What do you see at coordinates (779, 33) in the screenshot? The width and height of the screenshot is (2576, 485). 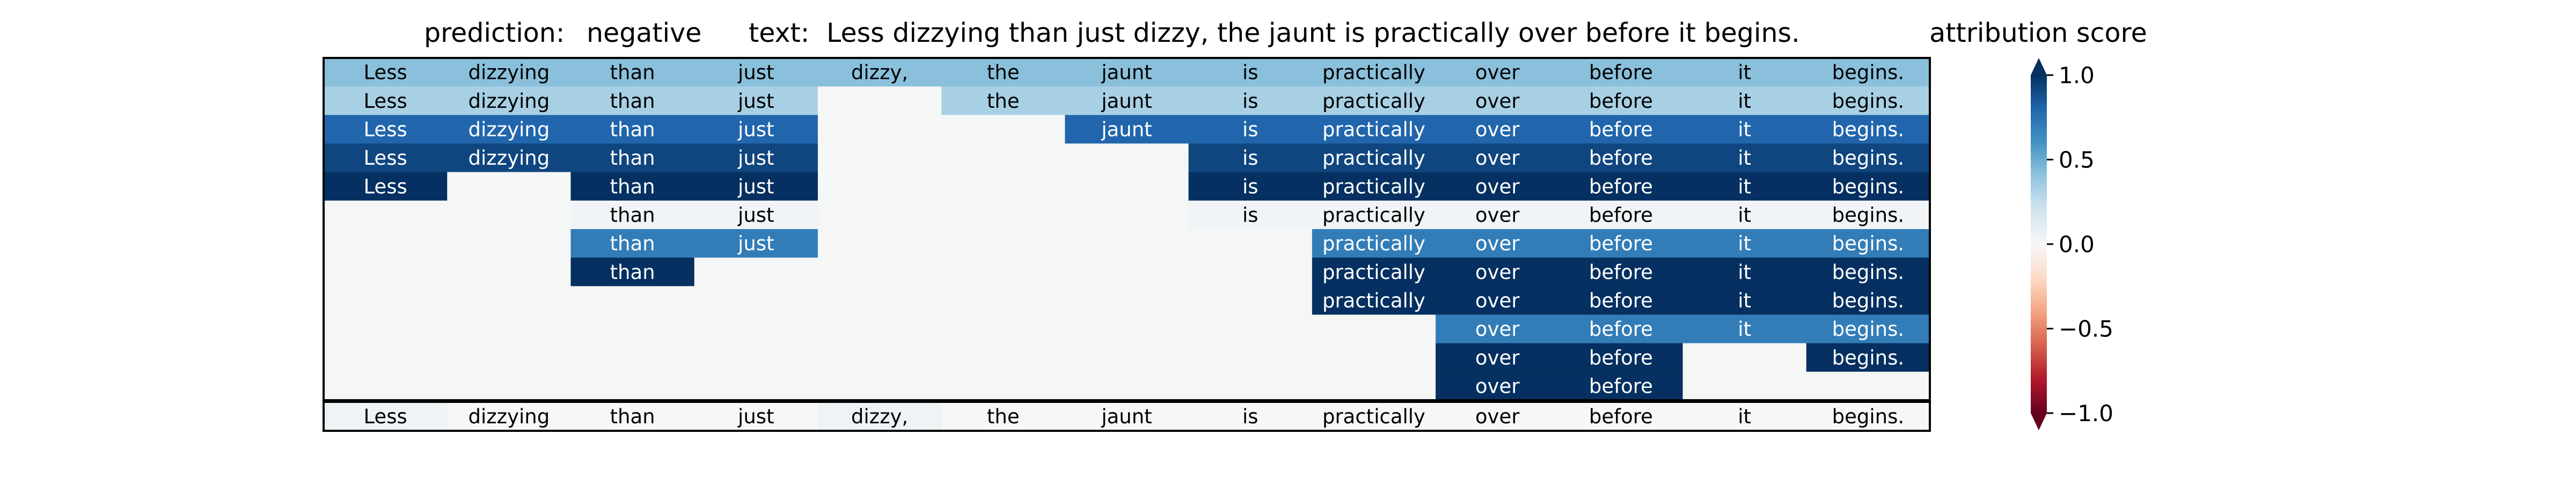 I see `text-label: text:` at bounding box center [779, 33].